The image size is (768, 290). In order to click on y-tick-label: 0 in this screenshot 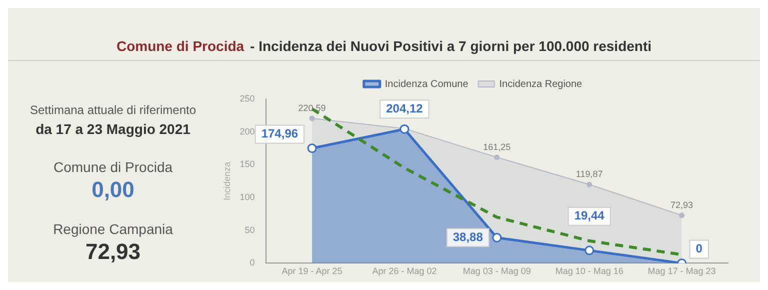, I will do `click(252, 263)`.